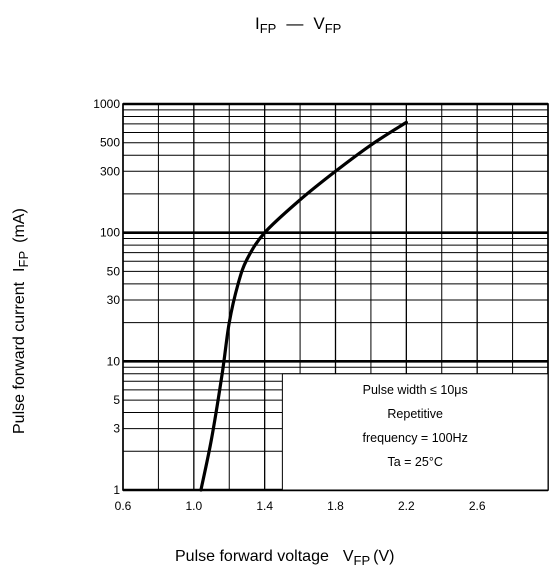 The image size is (550, 568). What do you see at coordinates (116, 490) in the screenshot?
I see `y-tick-label: 1` at bounding box center [116, 490].